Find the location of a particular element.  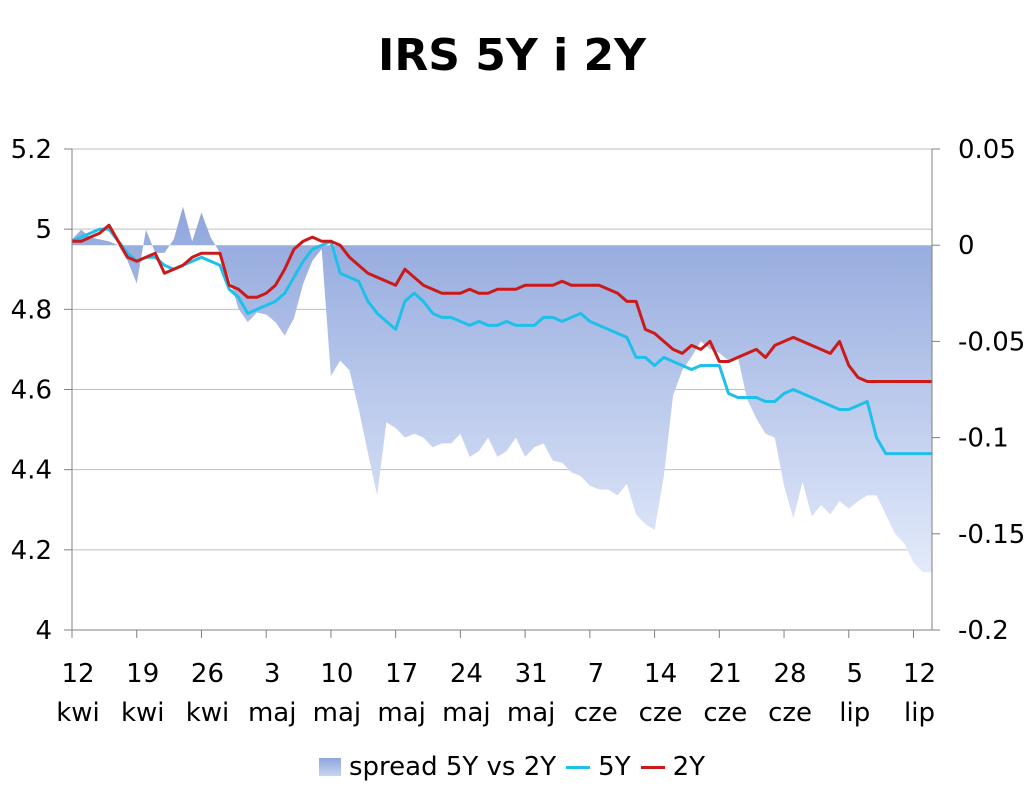

left-tick-label: 4.4 is located at coordinates (31, 471).